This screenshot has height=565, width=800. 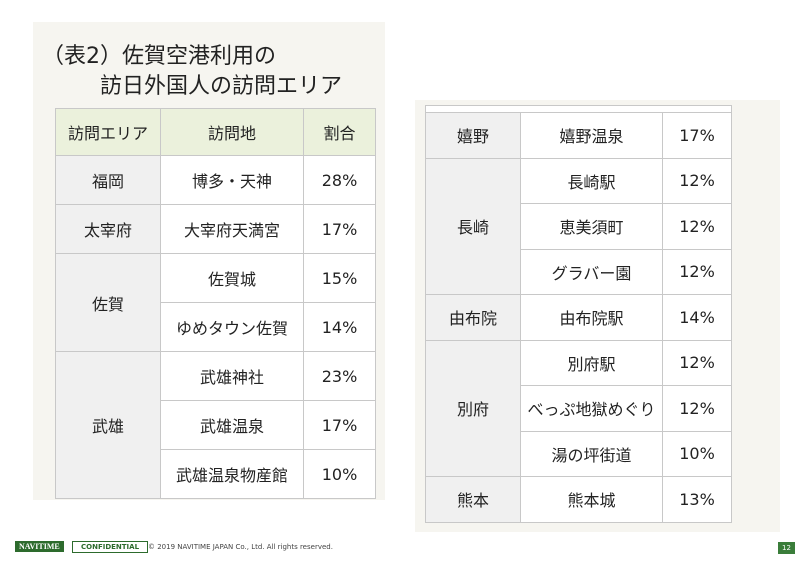 I want to click on row: 熊本 熊本城 13%, so click(x=578, y=499).